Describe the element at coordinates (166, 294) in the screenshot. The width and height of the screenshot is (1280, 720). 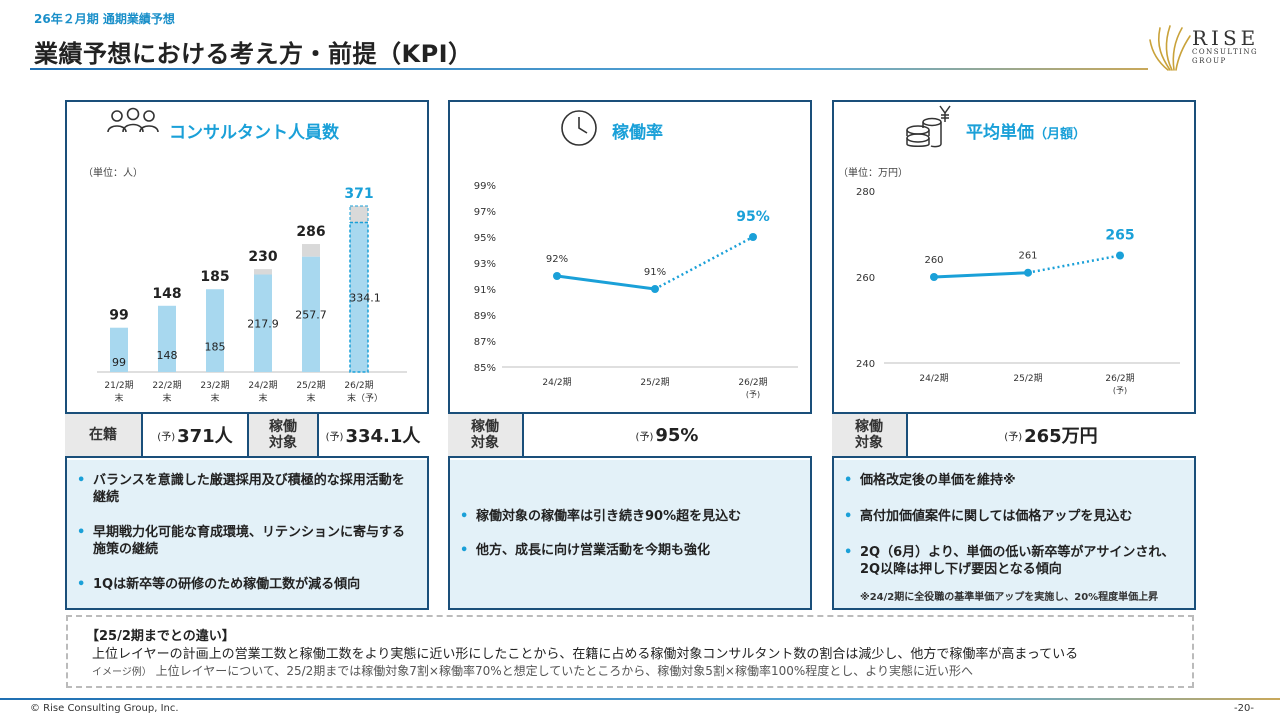
I see `bar-total-label: 148` at that location.